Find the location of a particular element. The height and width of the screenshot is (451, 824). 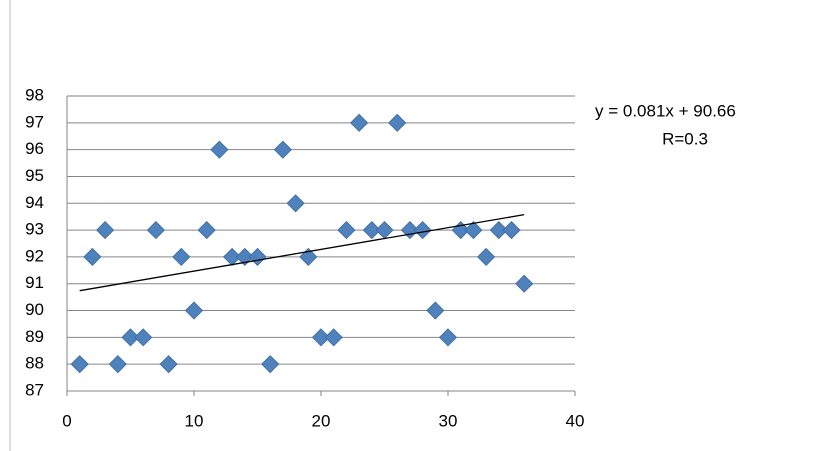

x-tick-label: 0 is located at coordinates (66, 420).